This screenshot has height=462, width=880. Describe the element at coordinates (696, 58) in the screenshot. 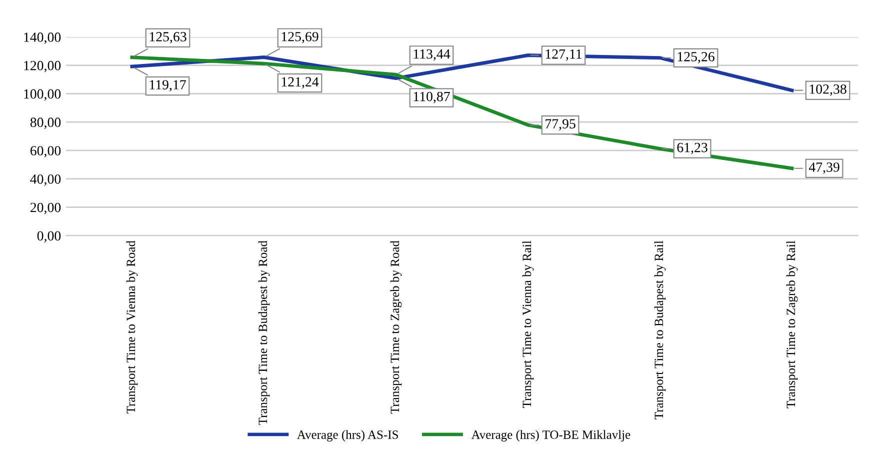

I see `data-label: 125,26` at that location.